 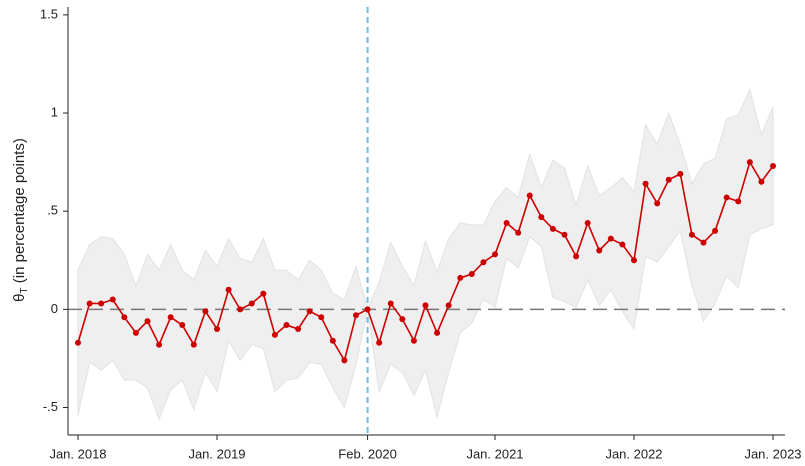 I want to click on y-tick-label: 0, so click(x=54, y=308).